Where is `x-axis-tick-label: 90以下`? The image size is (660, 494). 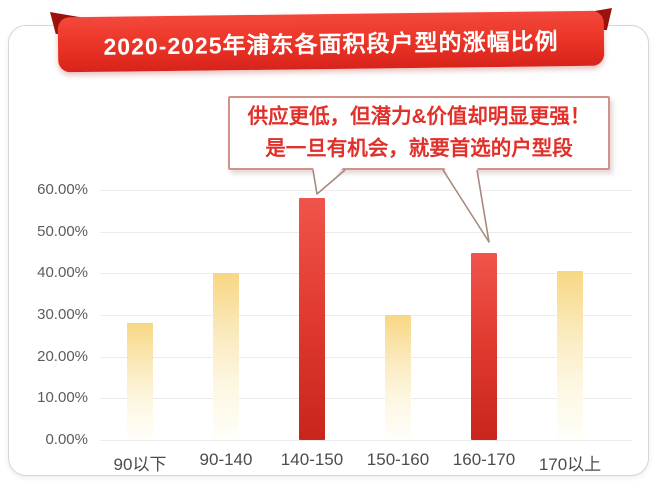
x-axis-tick-label: 90以下 is located at coordinates (140, 464).